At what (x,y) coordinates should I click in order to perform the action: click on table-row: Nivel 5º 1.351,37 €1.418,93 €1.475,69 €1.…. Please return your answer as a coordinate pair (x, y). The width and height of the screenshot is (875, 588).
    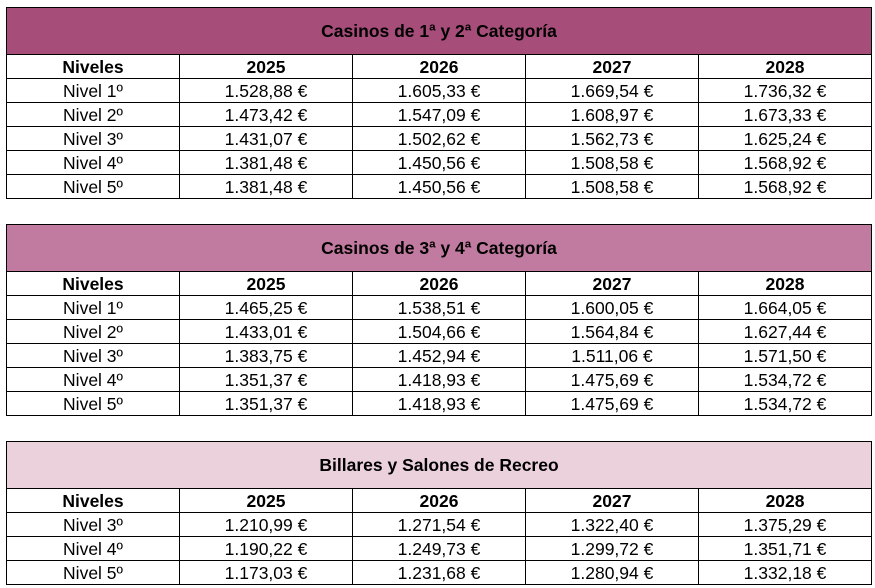
    Looking at the image, I should click on (439, 403).